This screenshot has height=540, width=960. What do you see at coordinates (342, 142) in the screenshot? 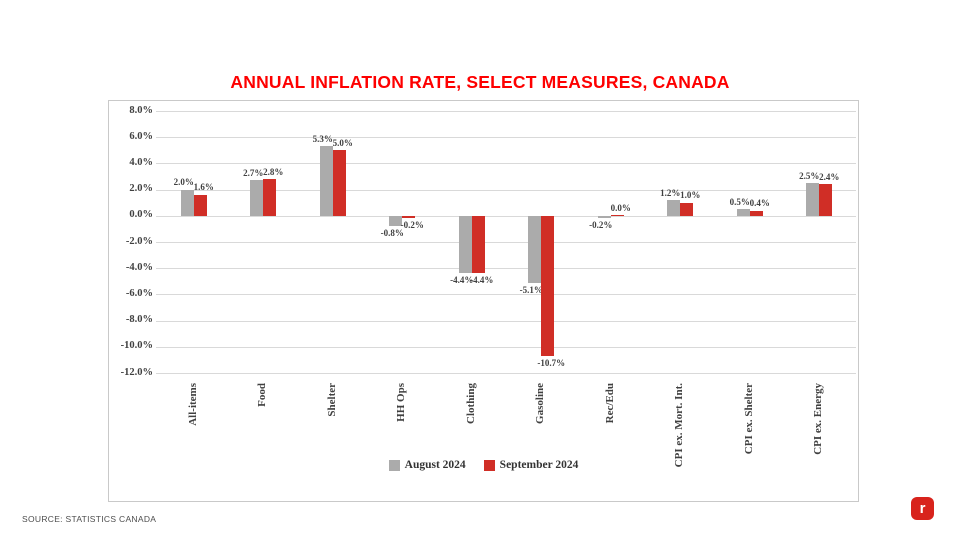
I see `data-label: 5.0%` at bounding box center [342, 142].